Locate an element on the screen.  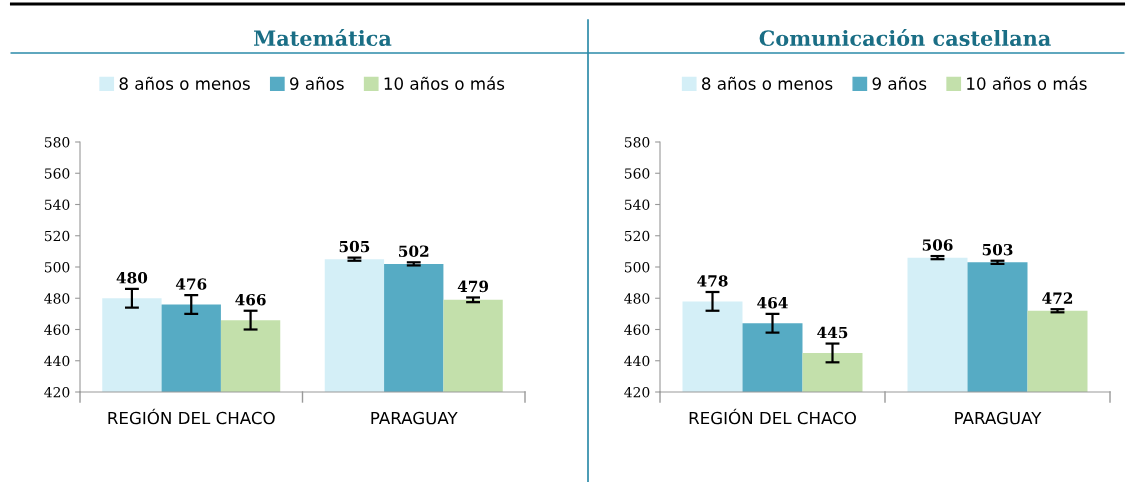
chart-title: Matemática is located at coordinates (323, 38).